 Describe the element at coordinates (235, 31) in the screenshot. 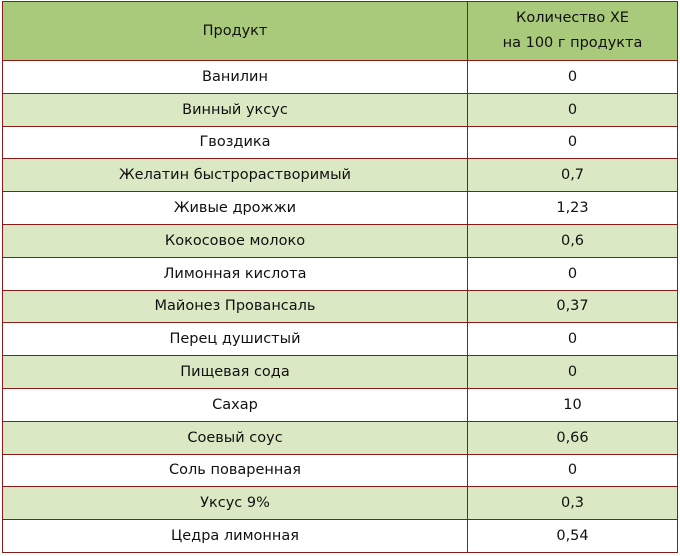

I see `header-product: Продукт` at that location.